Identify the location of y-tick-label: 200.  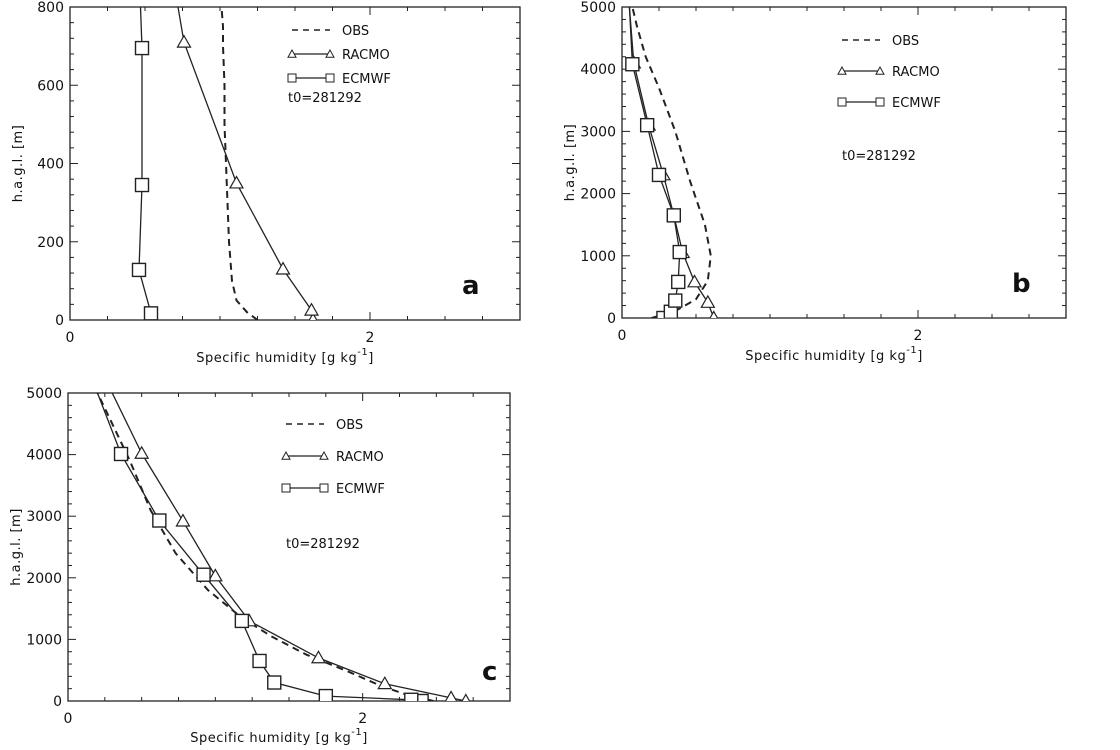
(50, 243).